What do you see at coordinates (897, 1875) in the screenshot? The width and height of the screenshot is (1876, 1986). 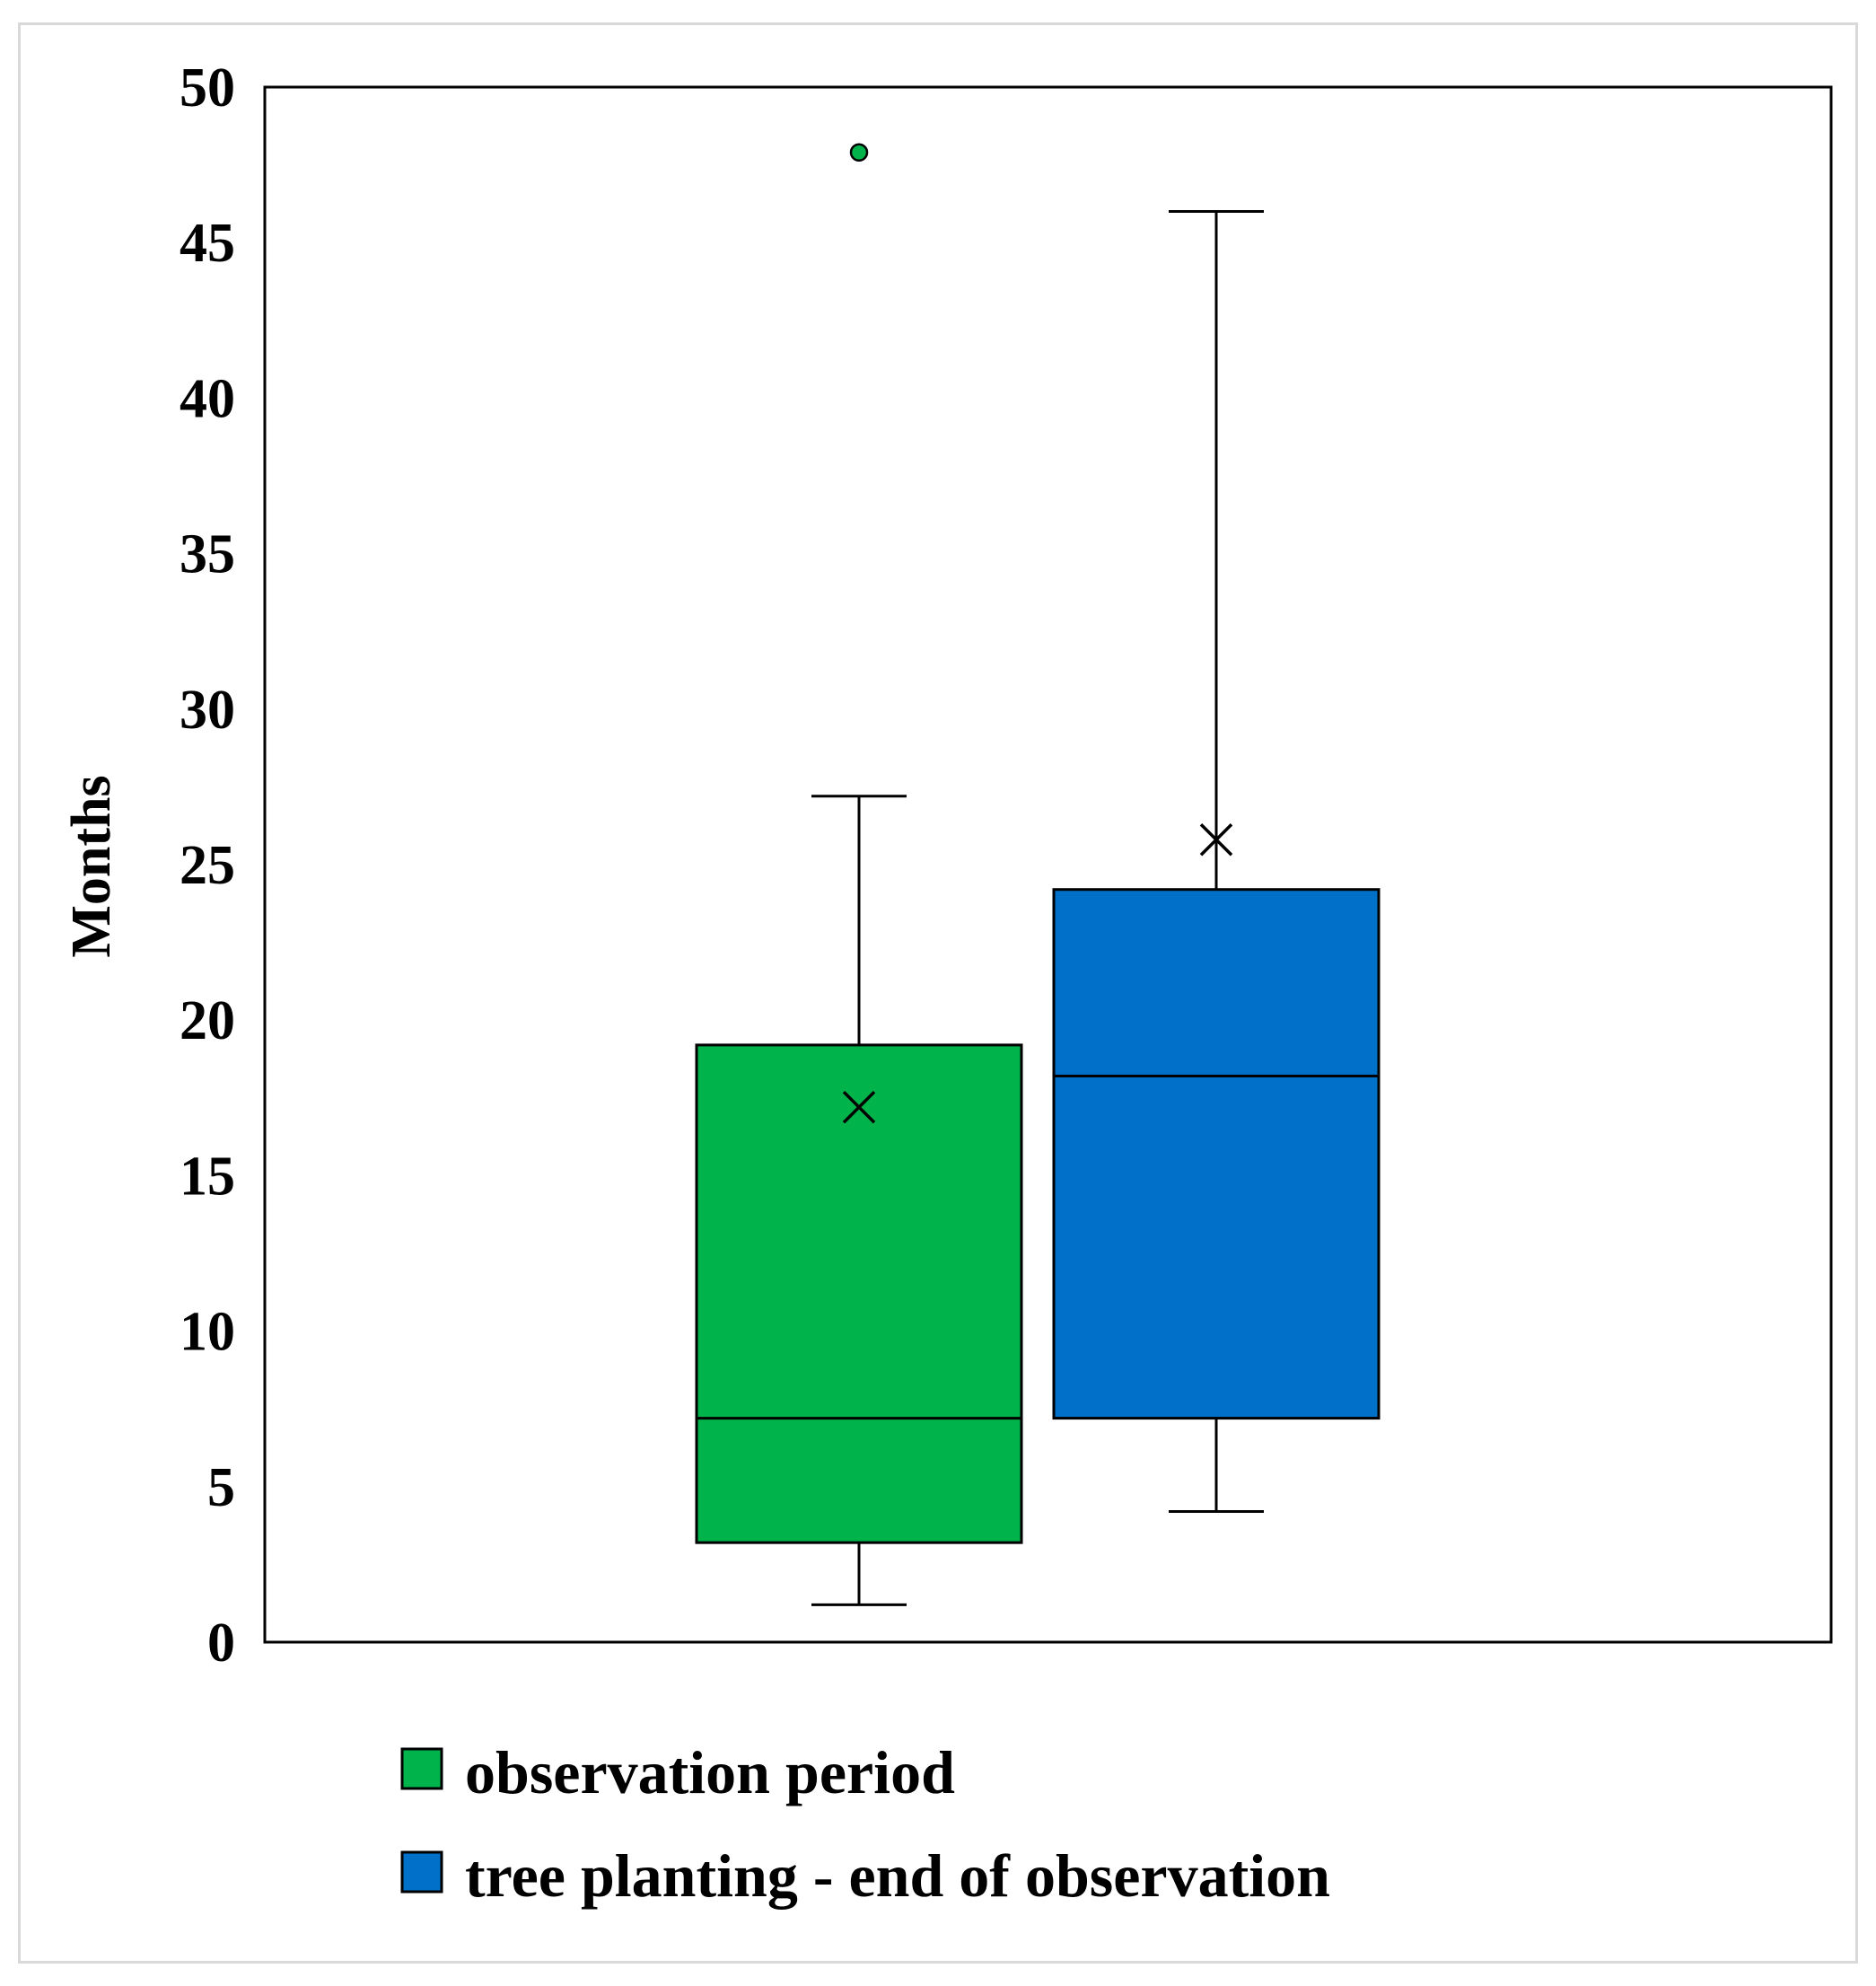 I see `legend-label-tree-planting: tree planting - end of observation` at bounding box center [897, 1875].